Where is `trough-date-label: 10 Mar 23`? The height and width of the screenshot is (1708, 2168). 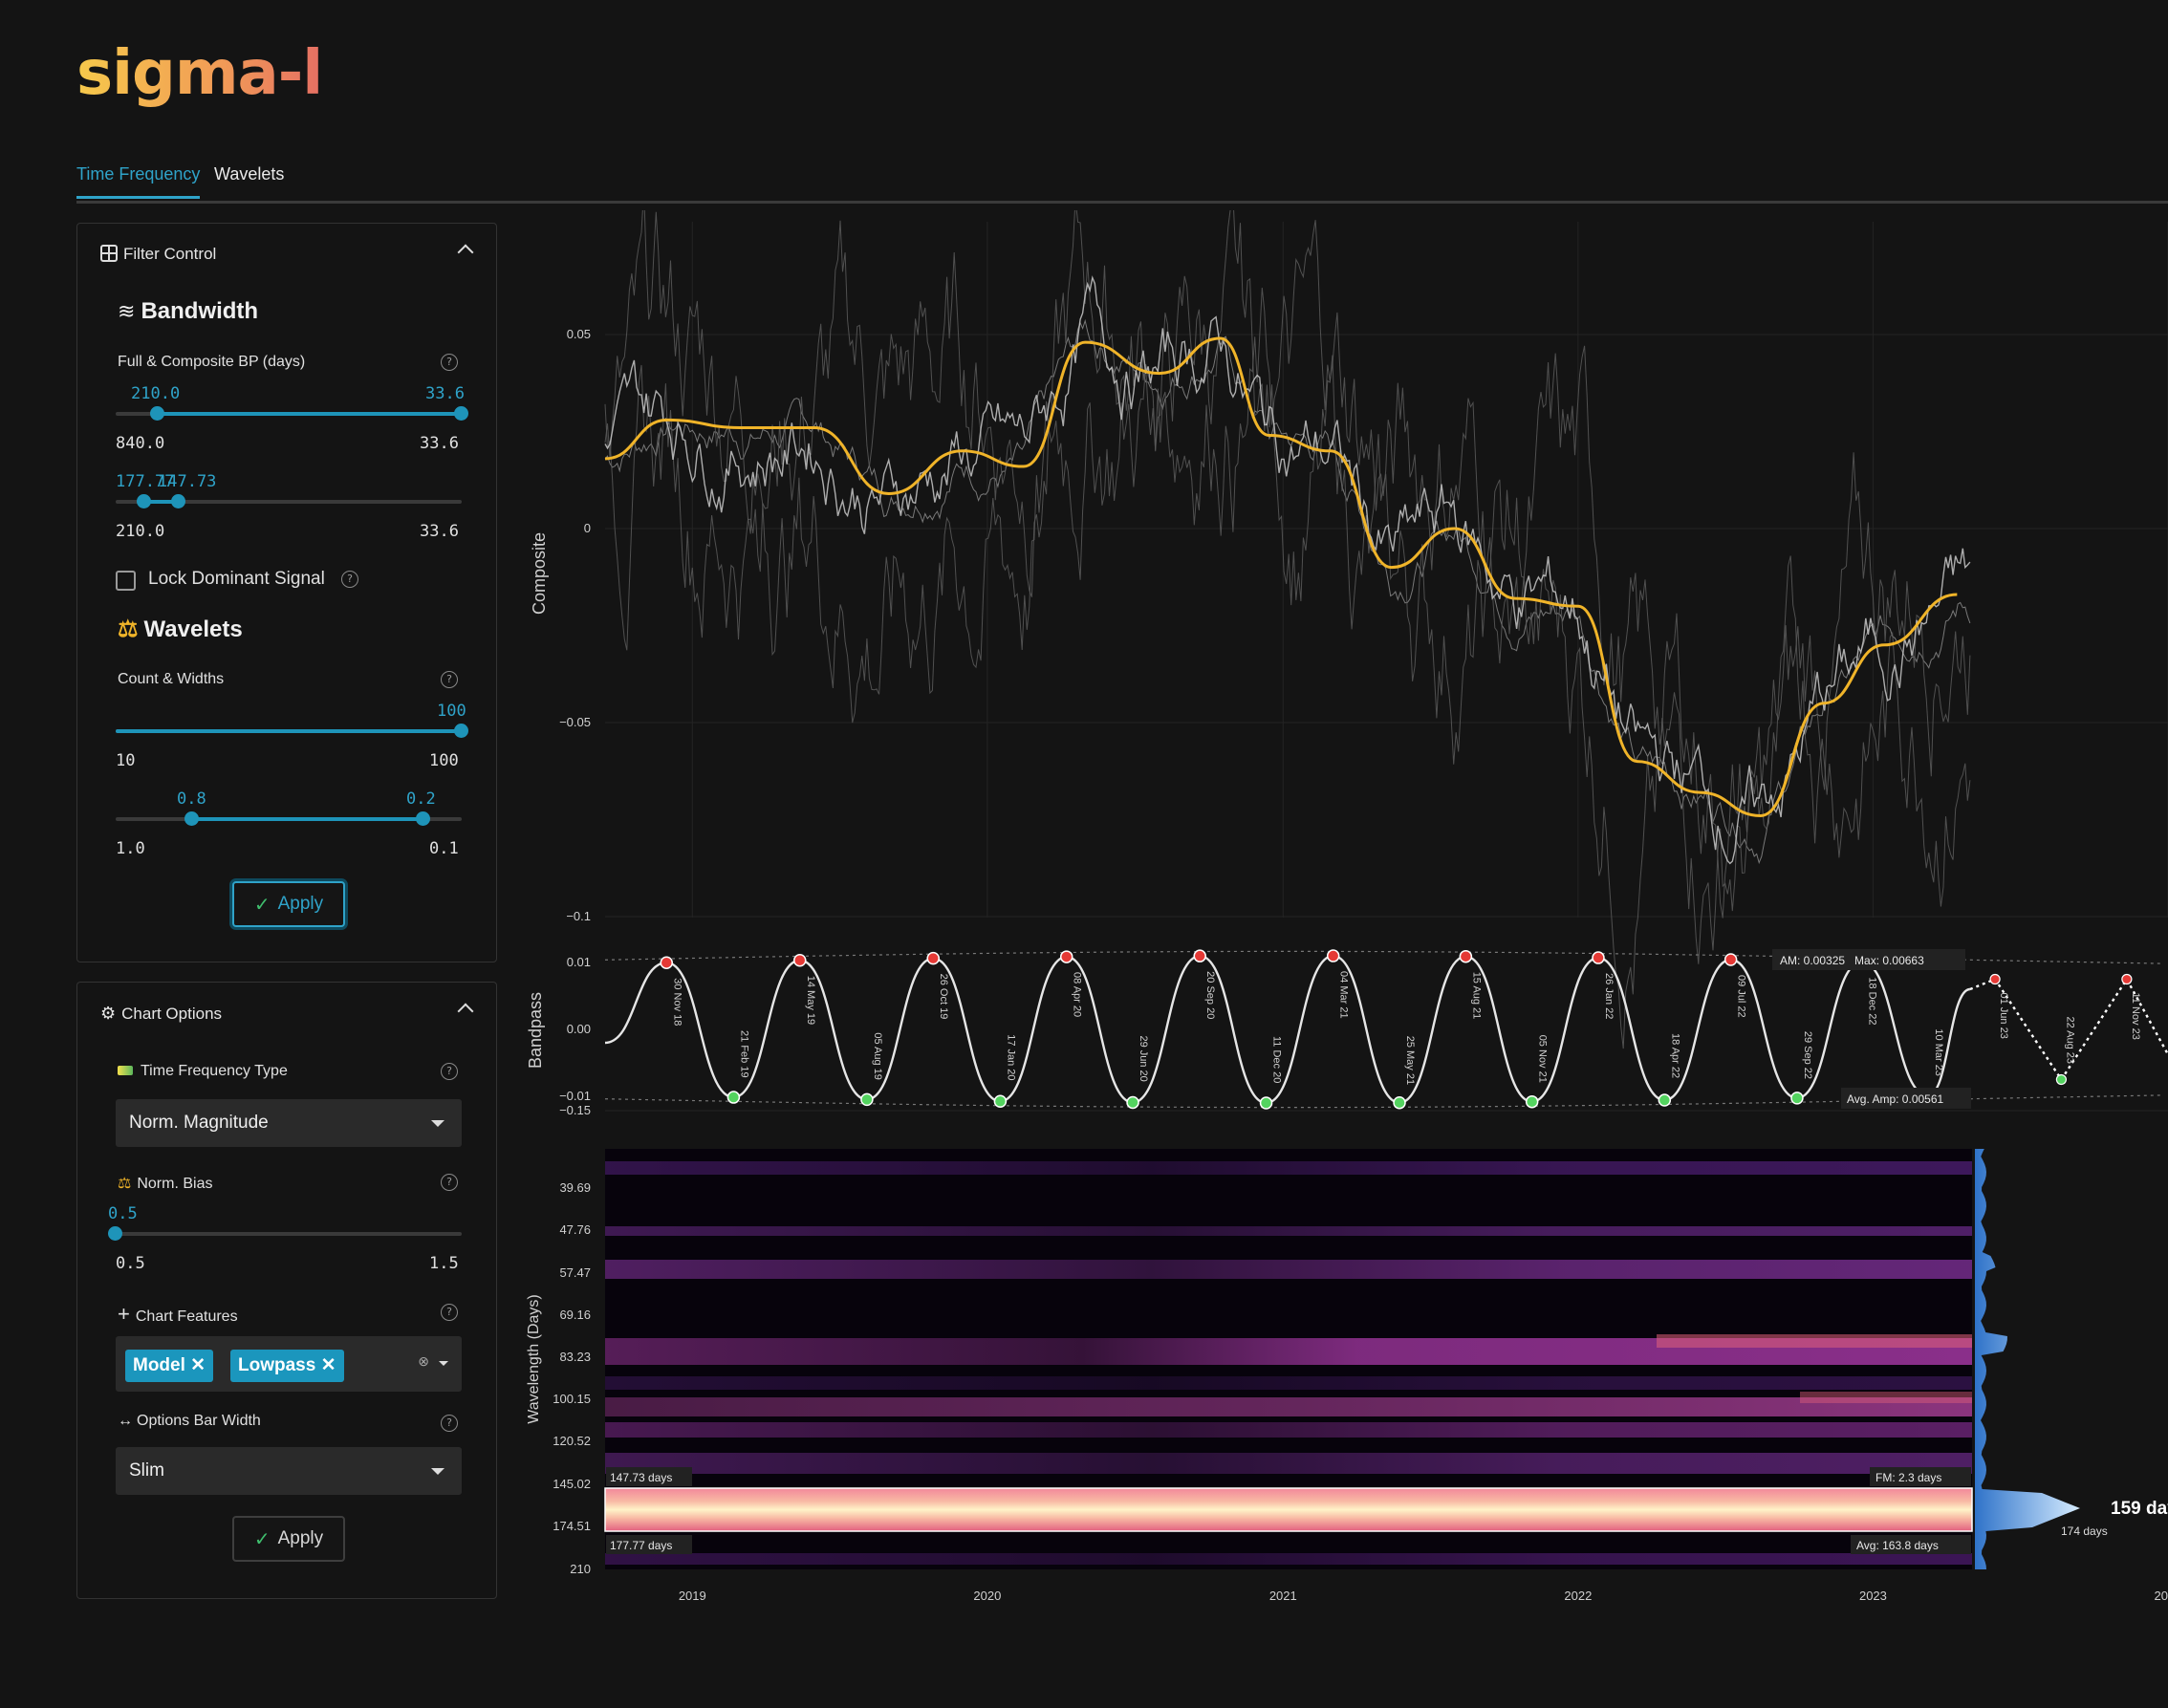 trough-date-label: 10 Mar 23 is located at coordinates (1938, 1052).